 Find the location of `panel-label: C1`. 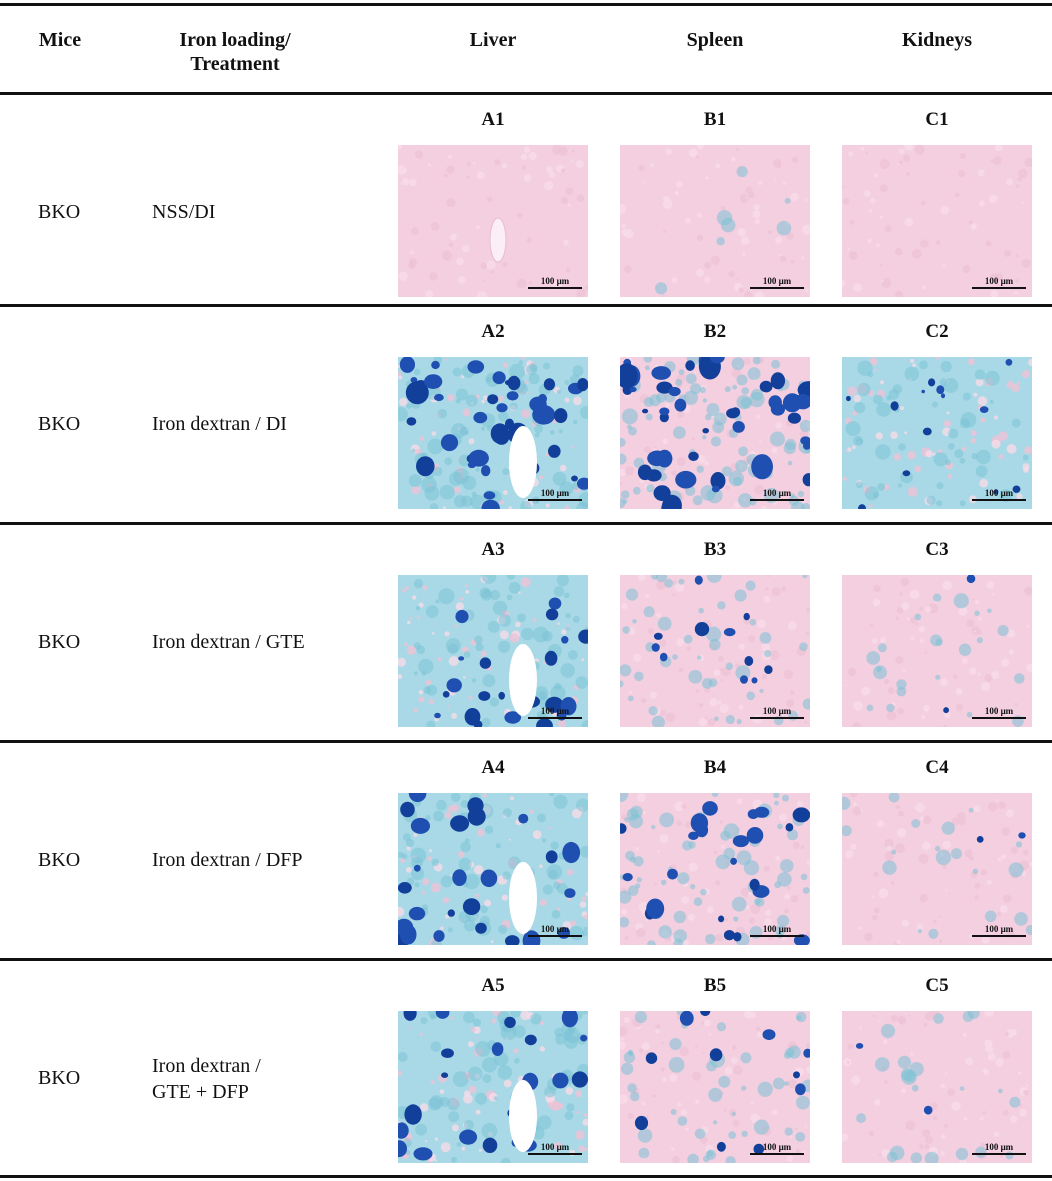

panel-label: C1 is located at coordinates (937, 119).